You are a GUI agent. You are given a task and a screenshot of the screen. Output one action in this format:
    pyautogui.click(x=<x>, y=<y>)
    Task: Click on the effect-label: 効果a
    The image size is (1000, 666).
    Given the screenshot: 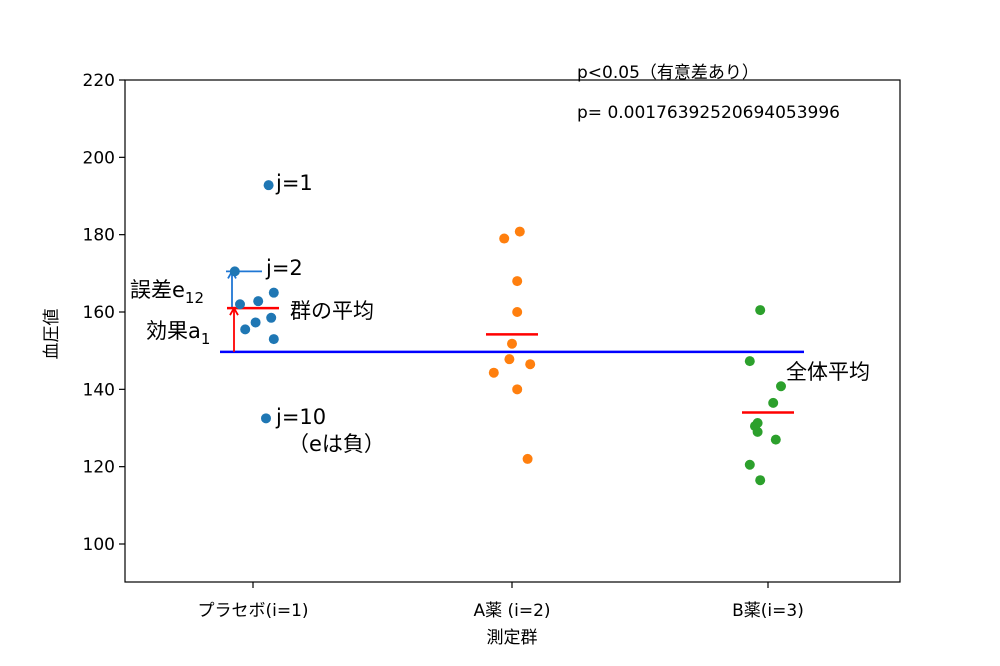 What is the action you would take?
    pyautogui.click(x=173, y=331)
    